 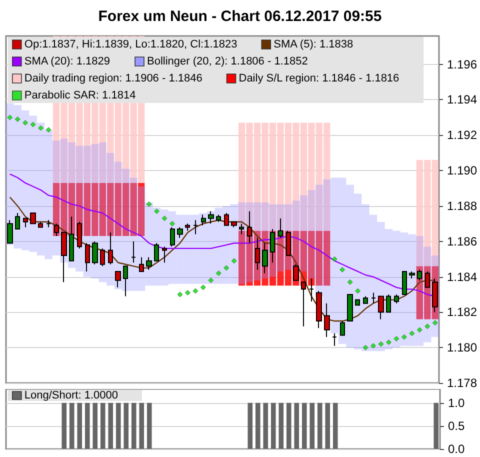 What do you see at coordinates (462, 347) in the screenshot?
I see `y-tick-label: 1.180` at bounding box center [462, 347].